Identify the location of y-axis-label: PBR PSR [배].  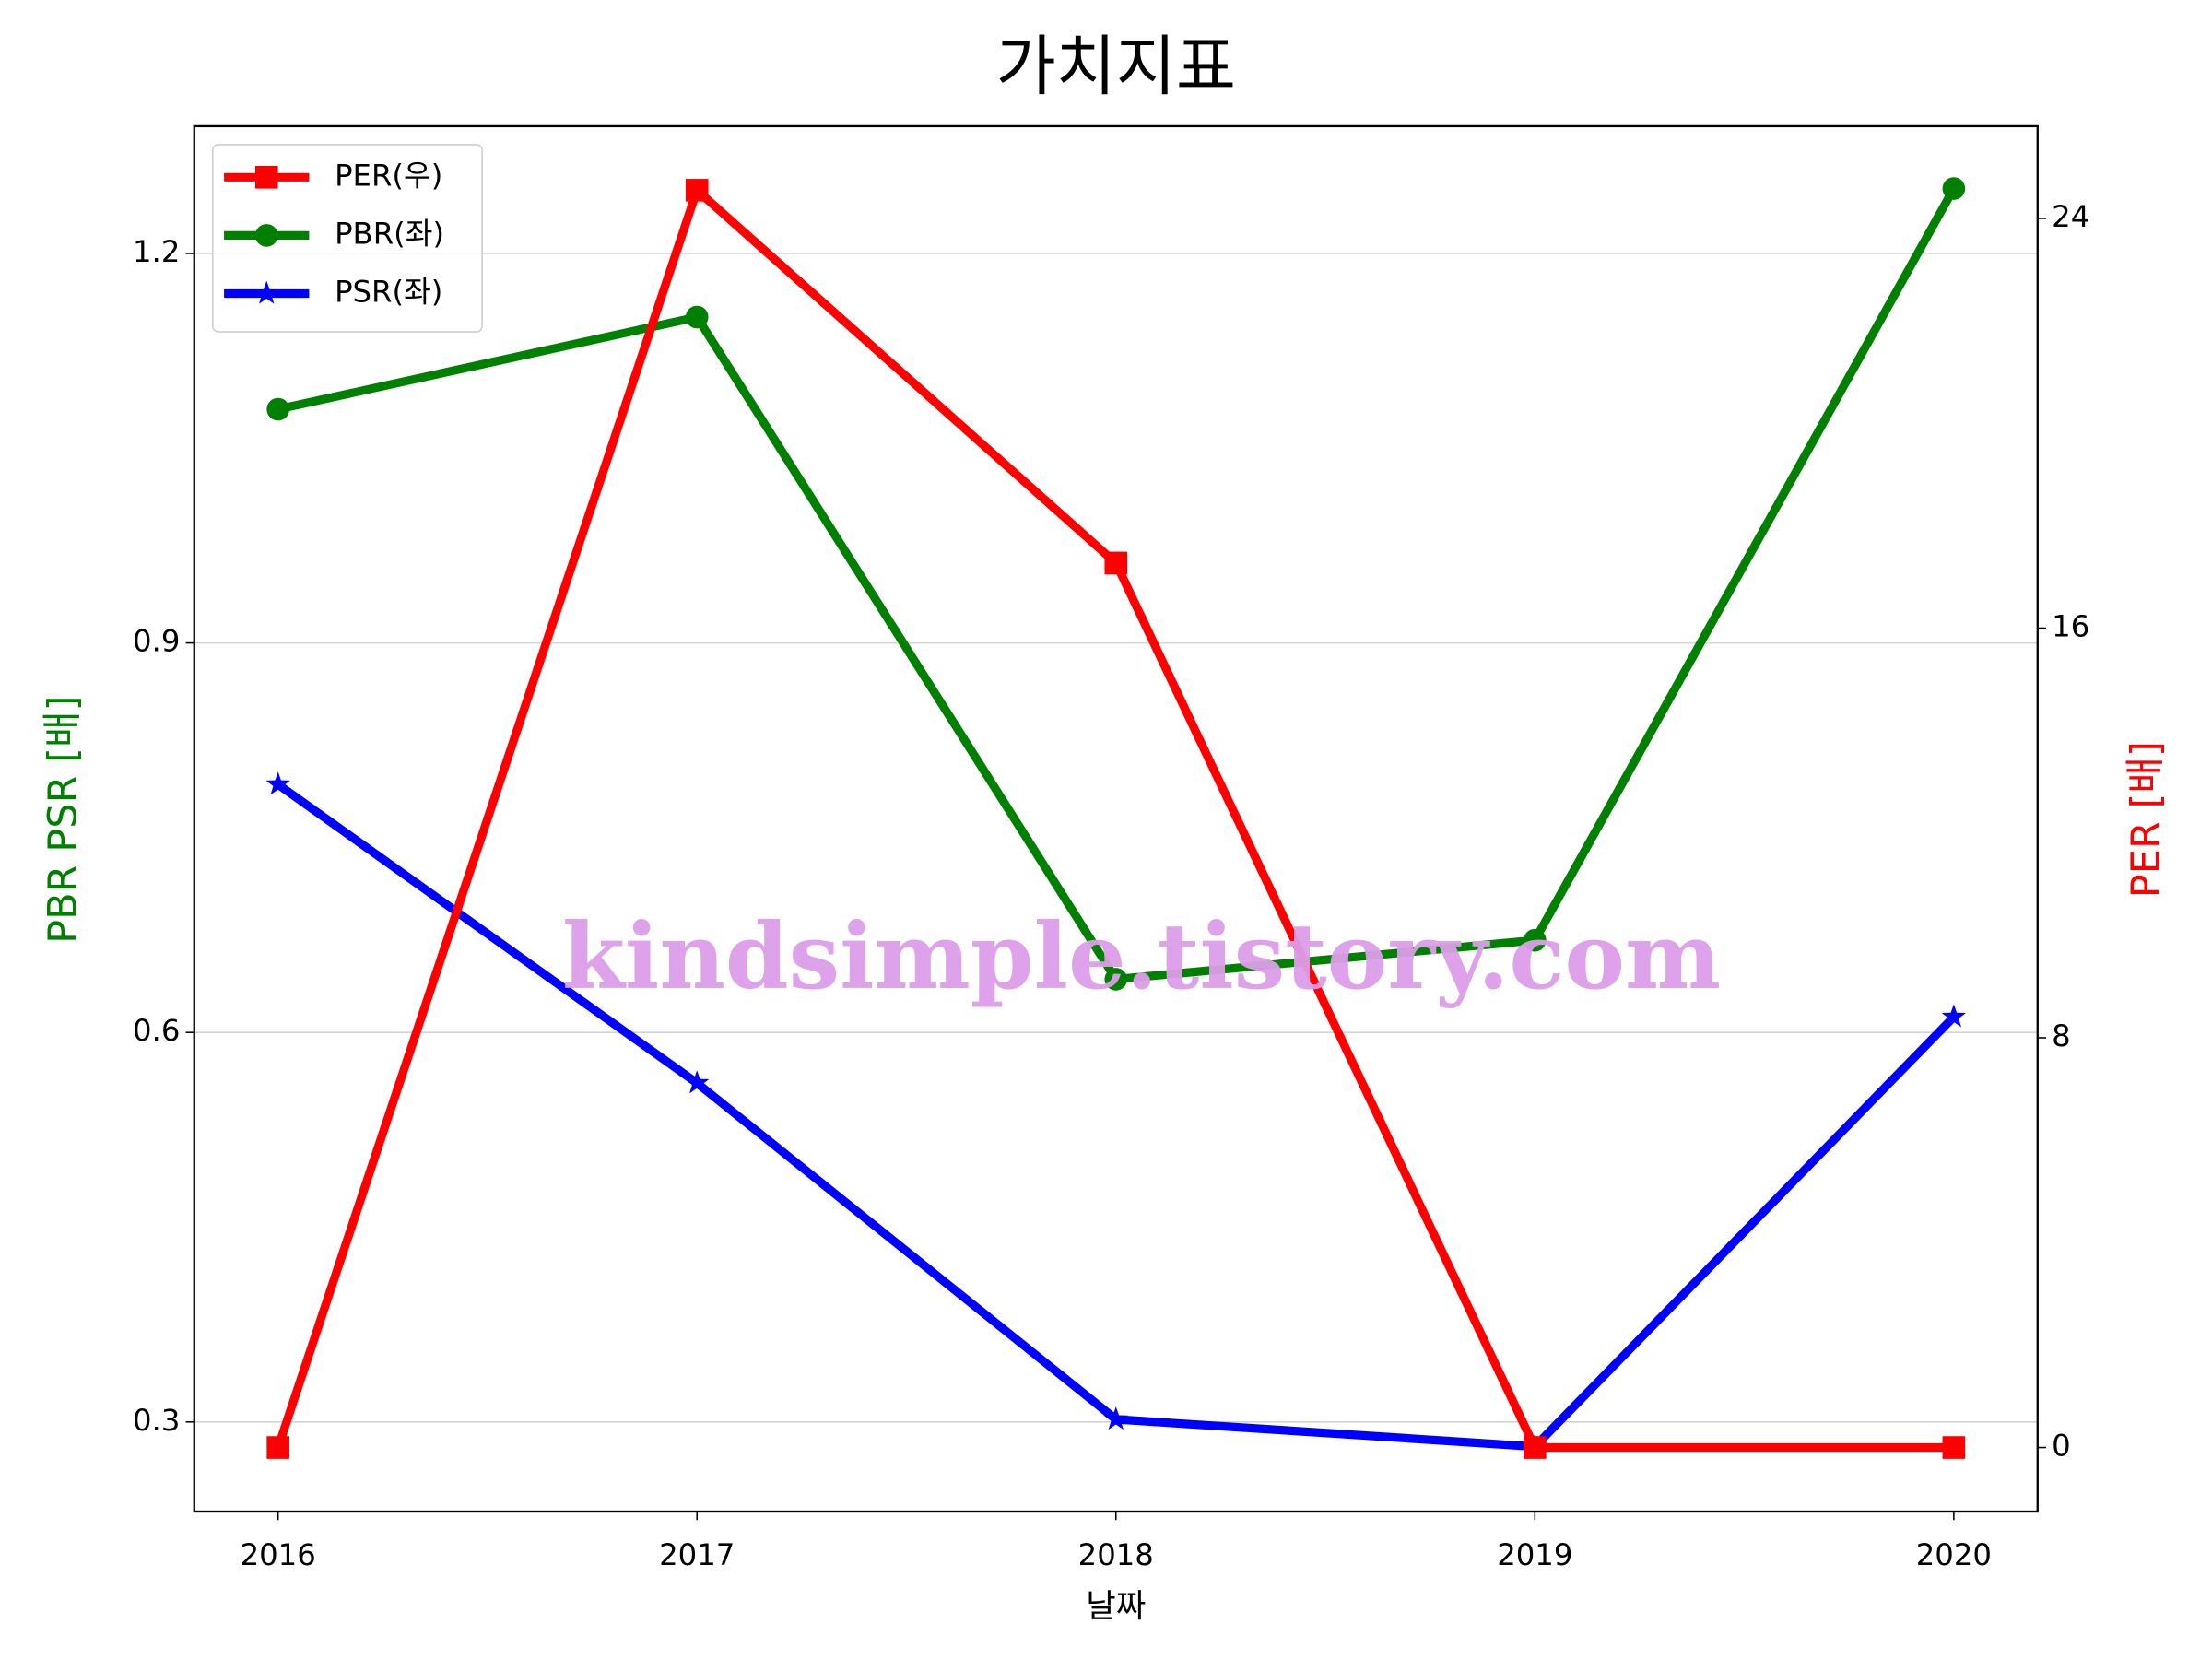
(63, 820).